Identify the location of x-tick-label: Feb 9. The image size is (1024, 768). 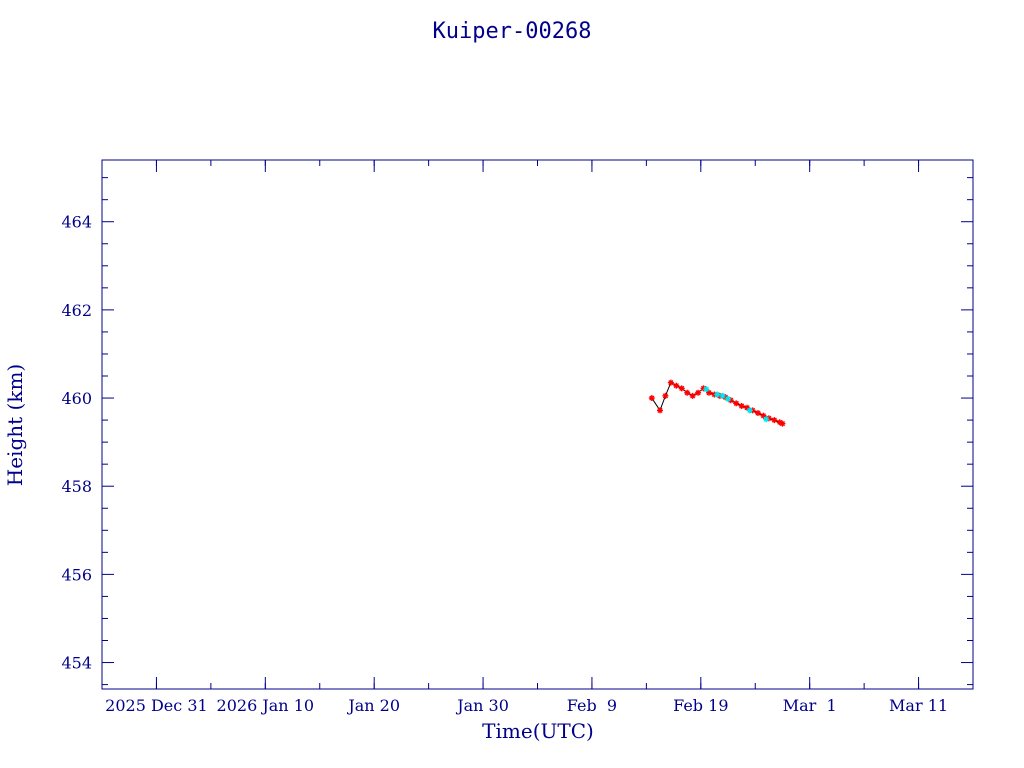
(592, 705).